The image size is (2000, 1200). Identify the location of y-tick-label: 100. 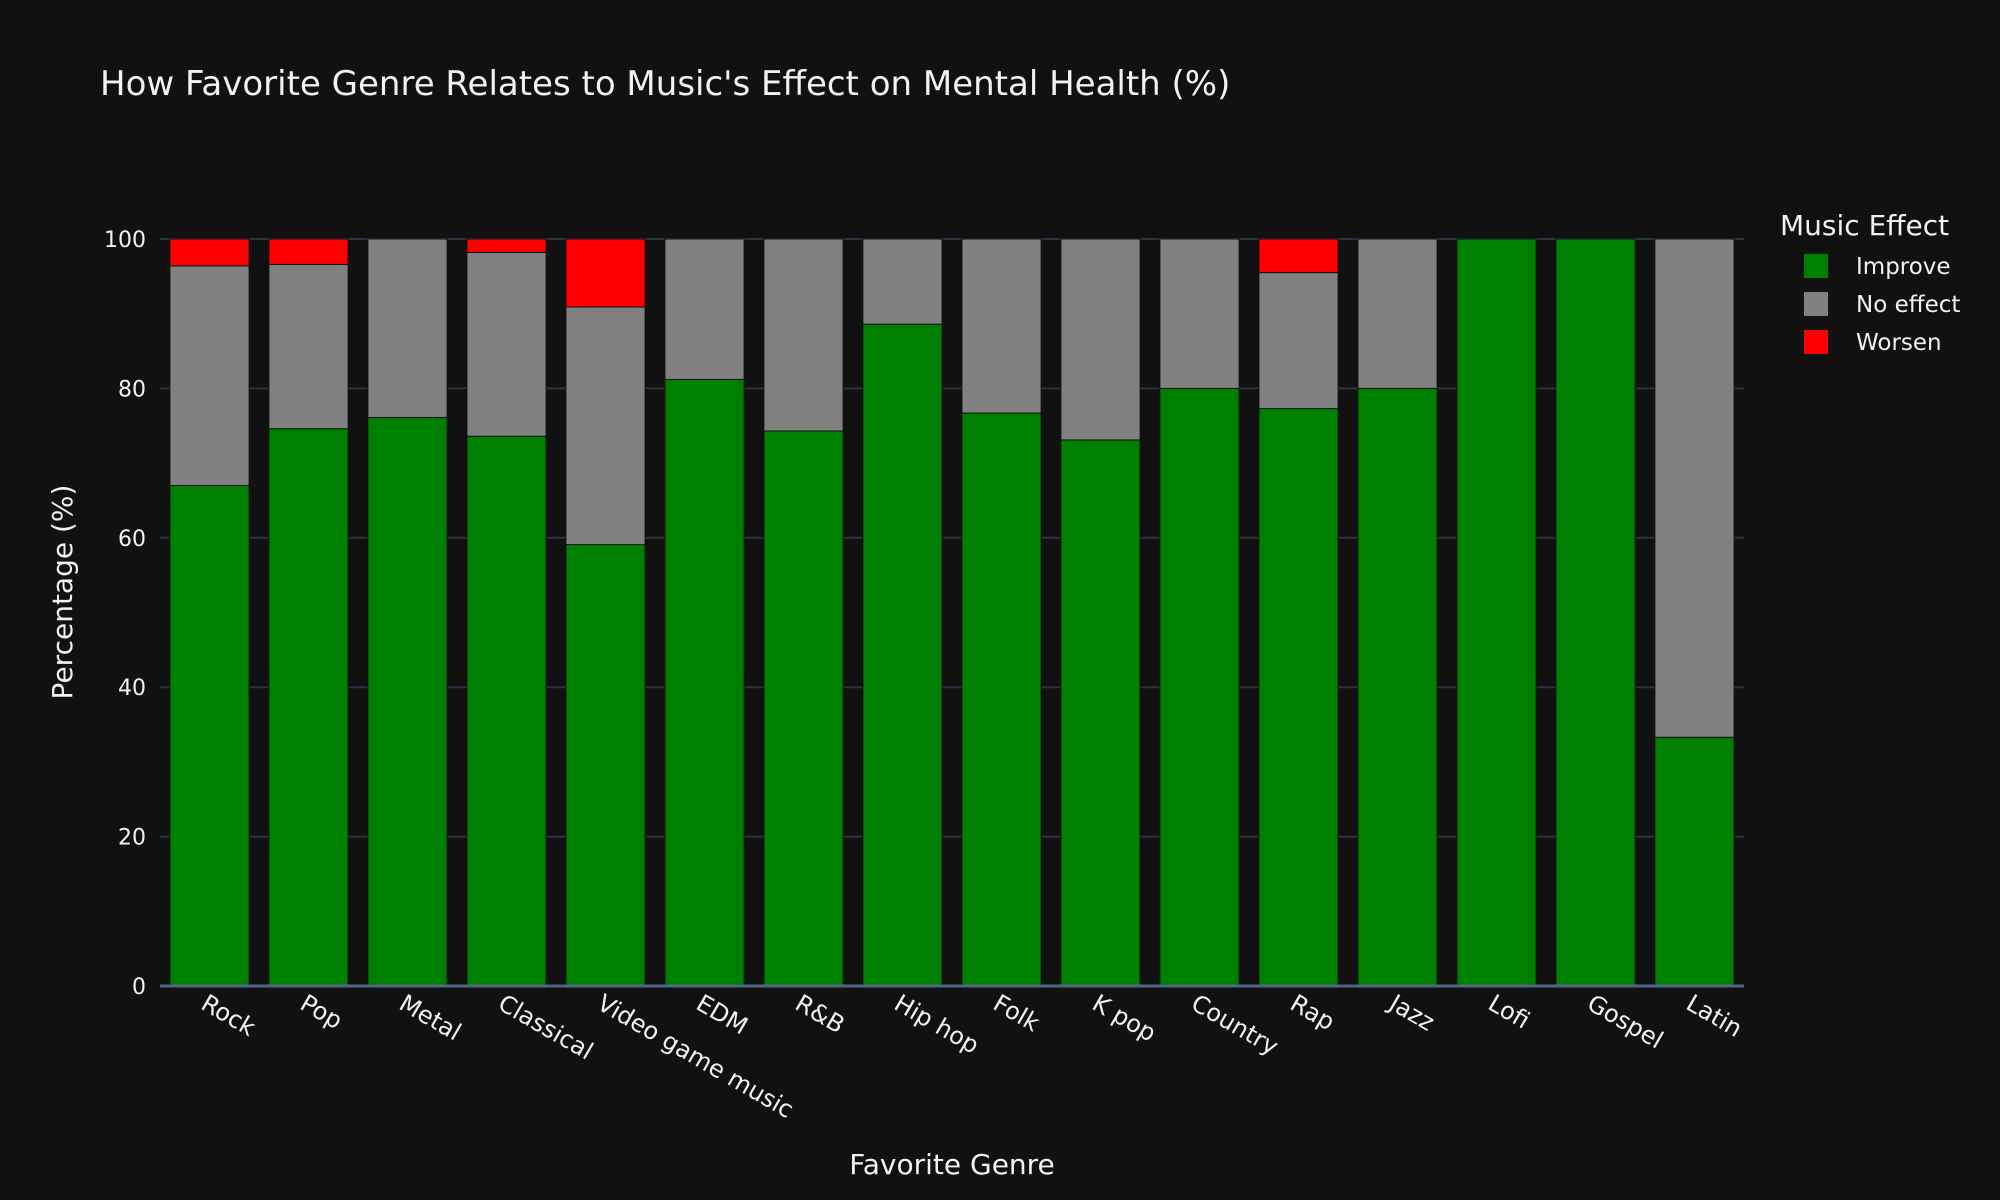
(125, 240).